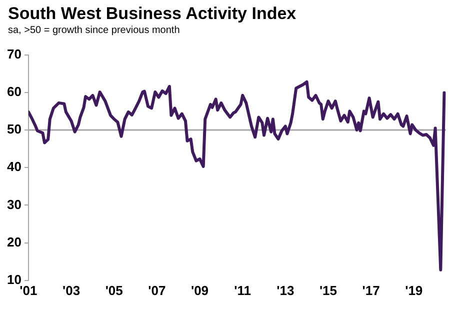 The image size is (460, 322). I want to click on y-tick-label: 60, so click(14, 91).